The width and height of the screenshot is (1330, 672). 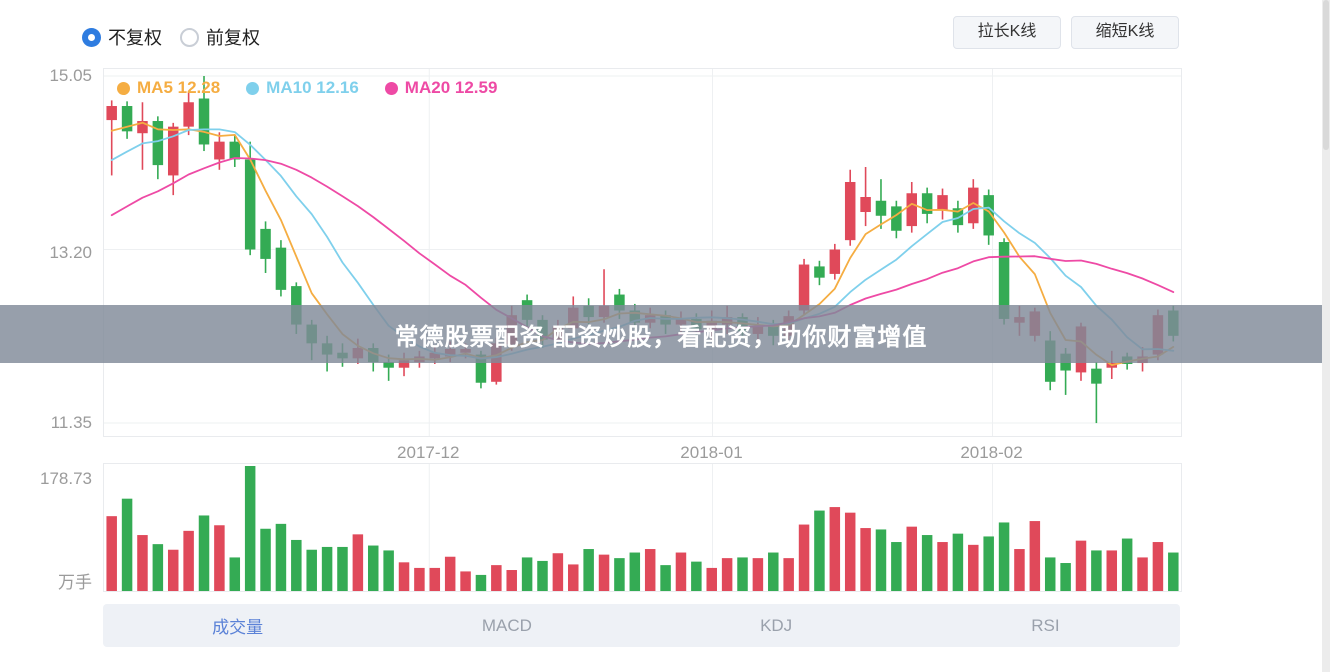 I want to click on scrollbar-thumb, so click(x=1326, y=75).